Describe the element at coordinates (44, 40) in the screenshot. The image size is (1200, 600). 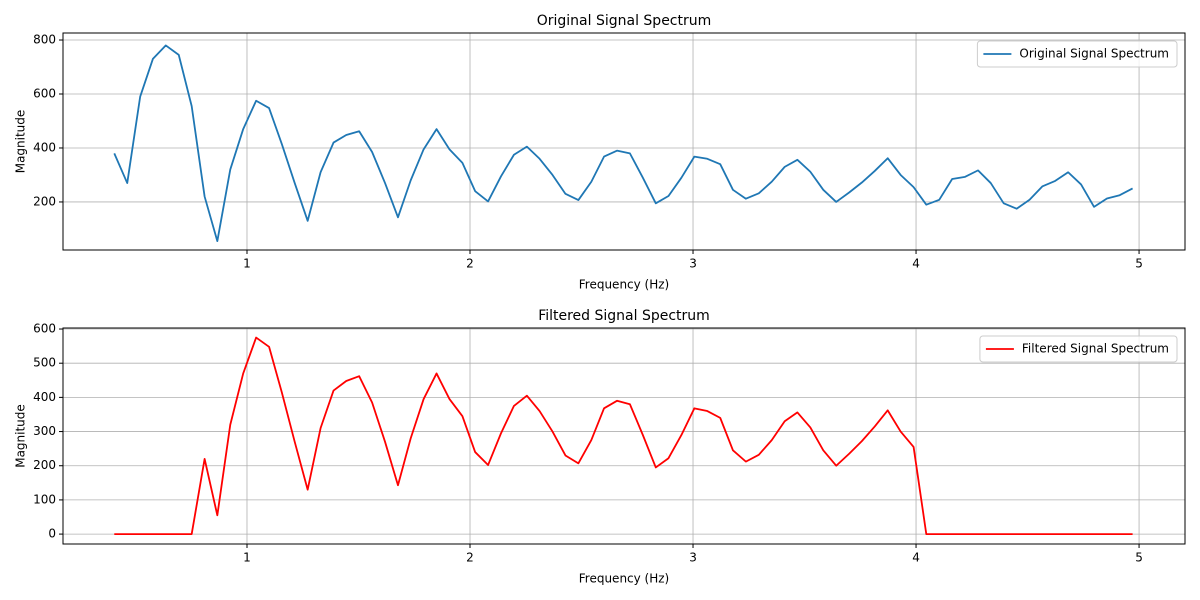
I see `y-tick-label: 800` at that location.